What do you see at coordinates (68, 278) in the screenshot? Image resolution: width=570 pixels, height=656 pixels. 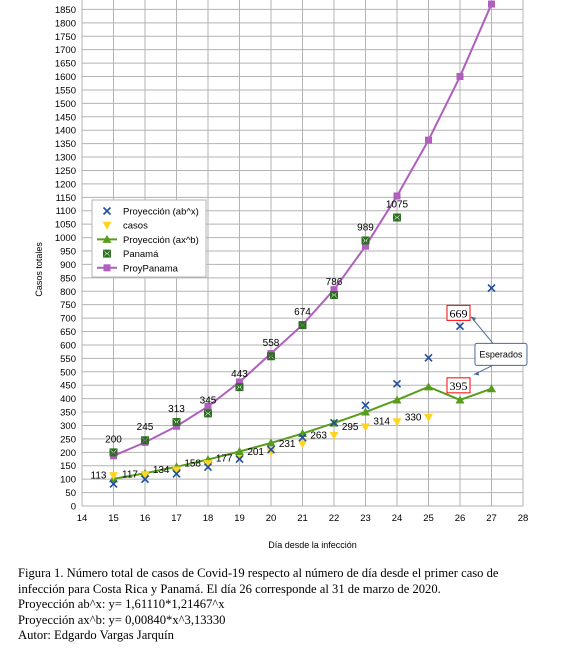 I see `y-tick-label: 850` at bounding box center [68, 278].